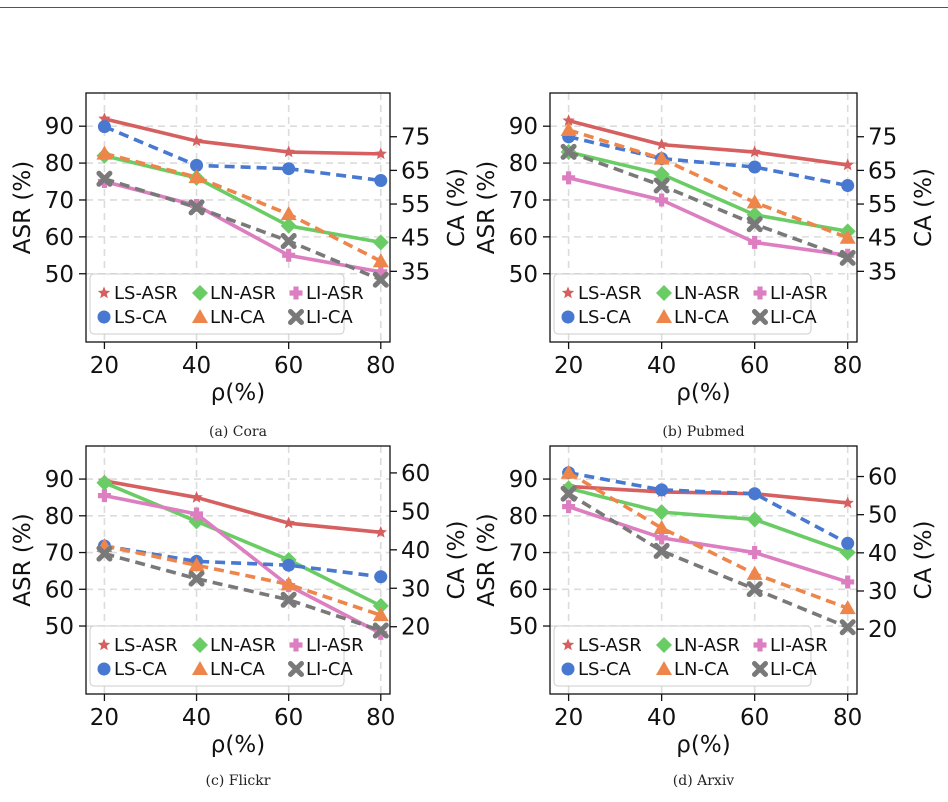 The height and width of the screenshot is (802, 948). I want to click on x-axis-label: ρ(%), so click(238, 745).